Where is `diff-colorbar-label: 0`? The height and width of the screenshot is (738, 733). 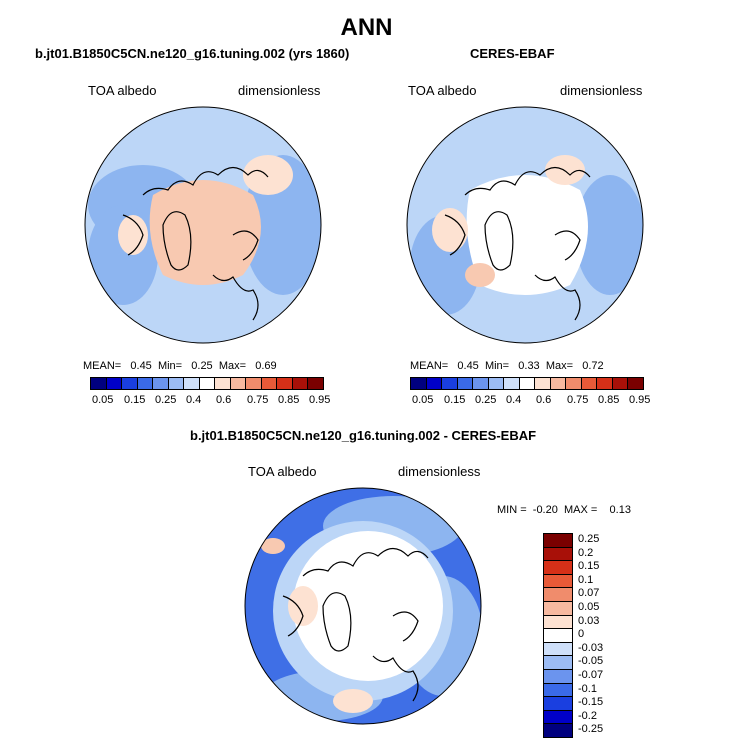
diff-colorbar-label: 0 is located at coordinates (581, 634).